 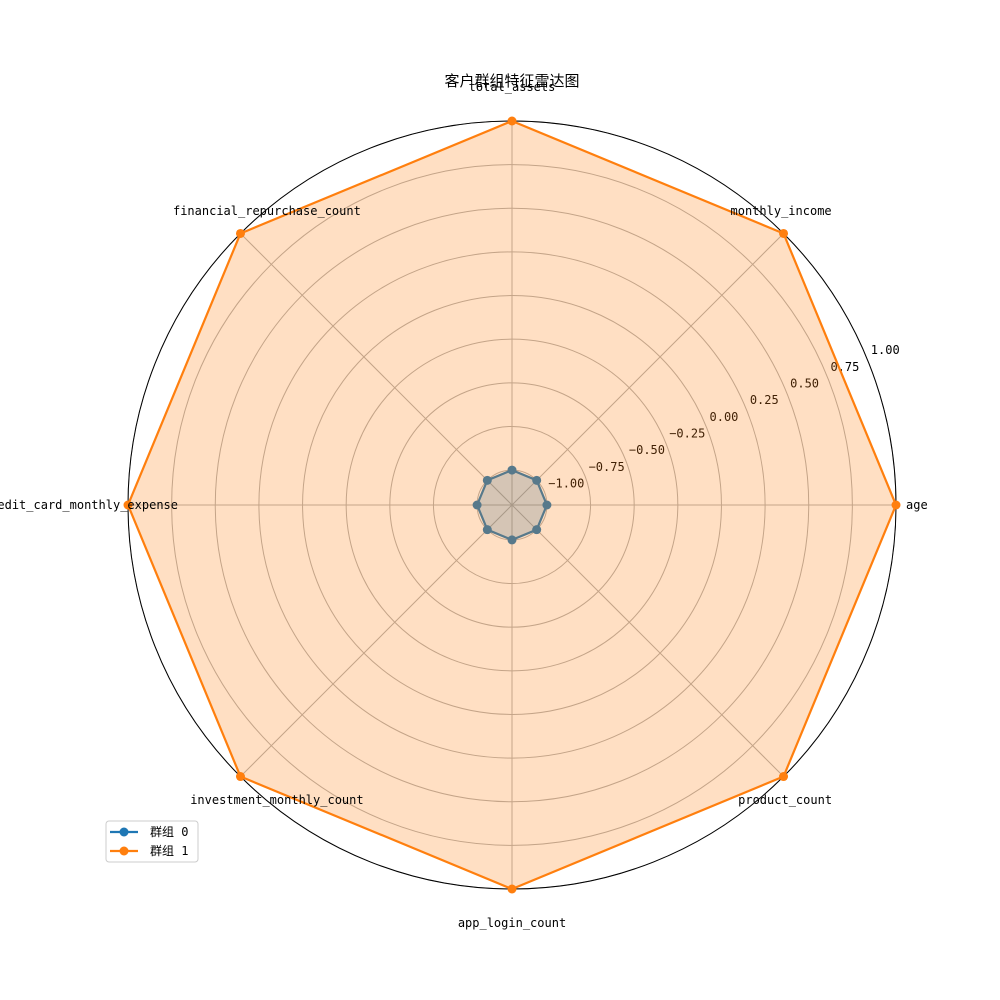 I want to click on category-label: monthly_income, so click(x=781, y=211).